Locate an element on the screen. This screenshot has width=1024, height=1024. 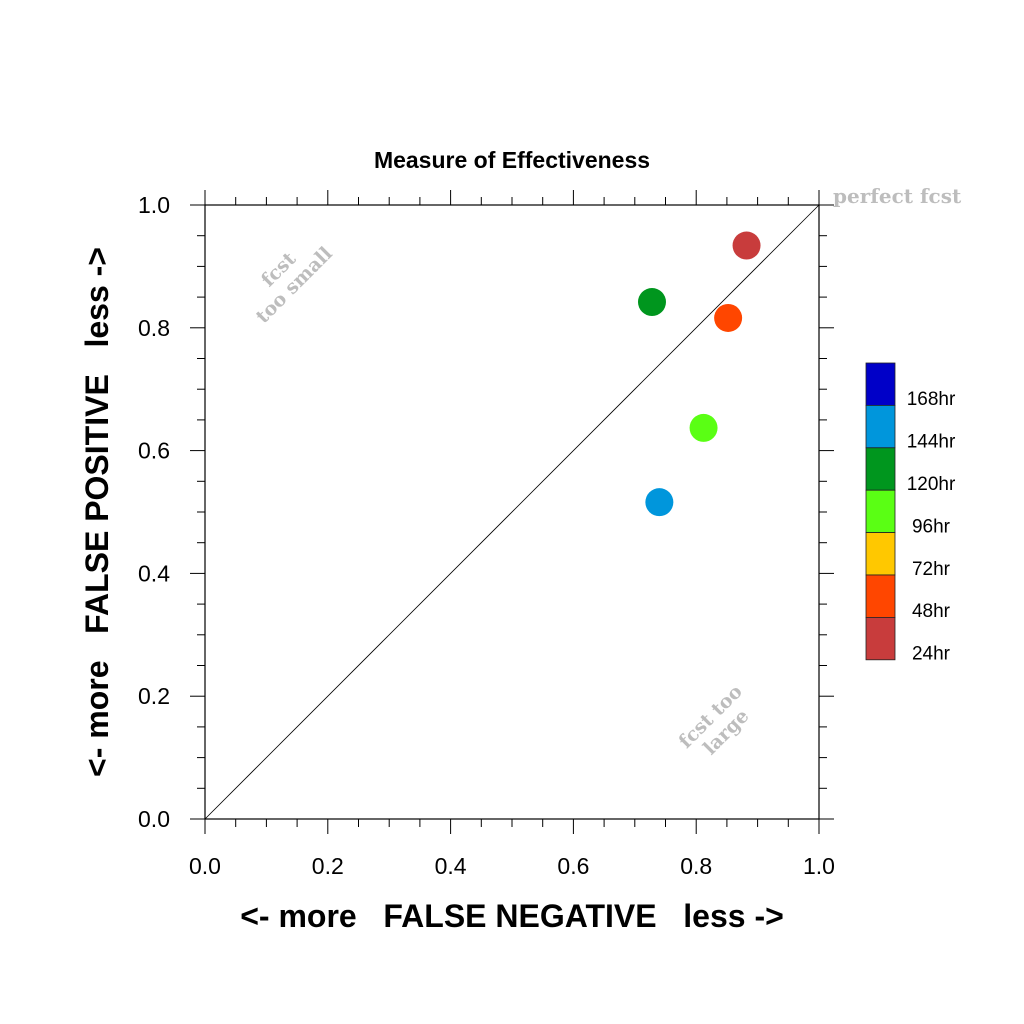
legend-swatch-120hr is located at coordinates (880, 469).